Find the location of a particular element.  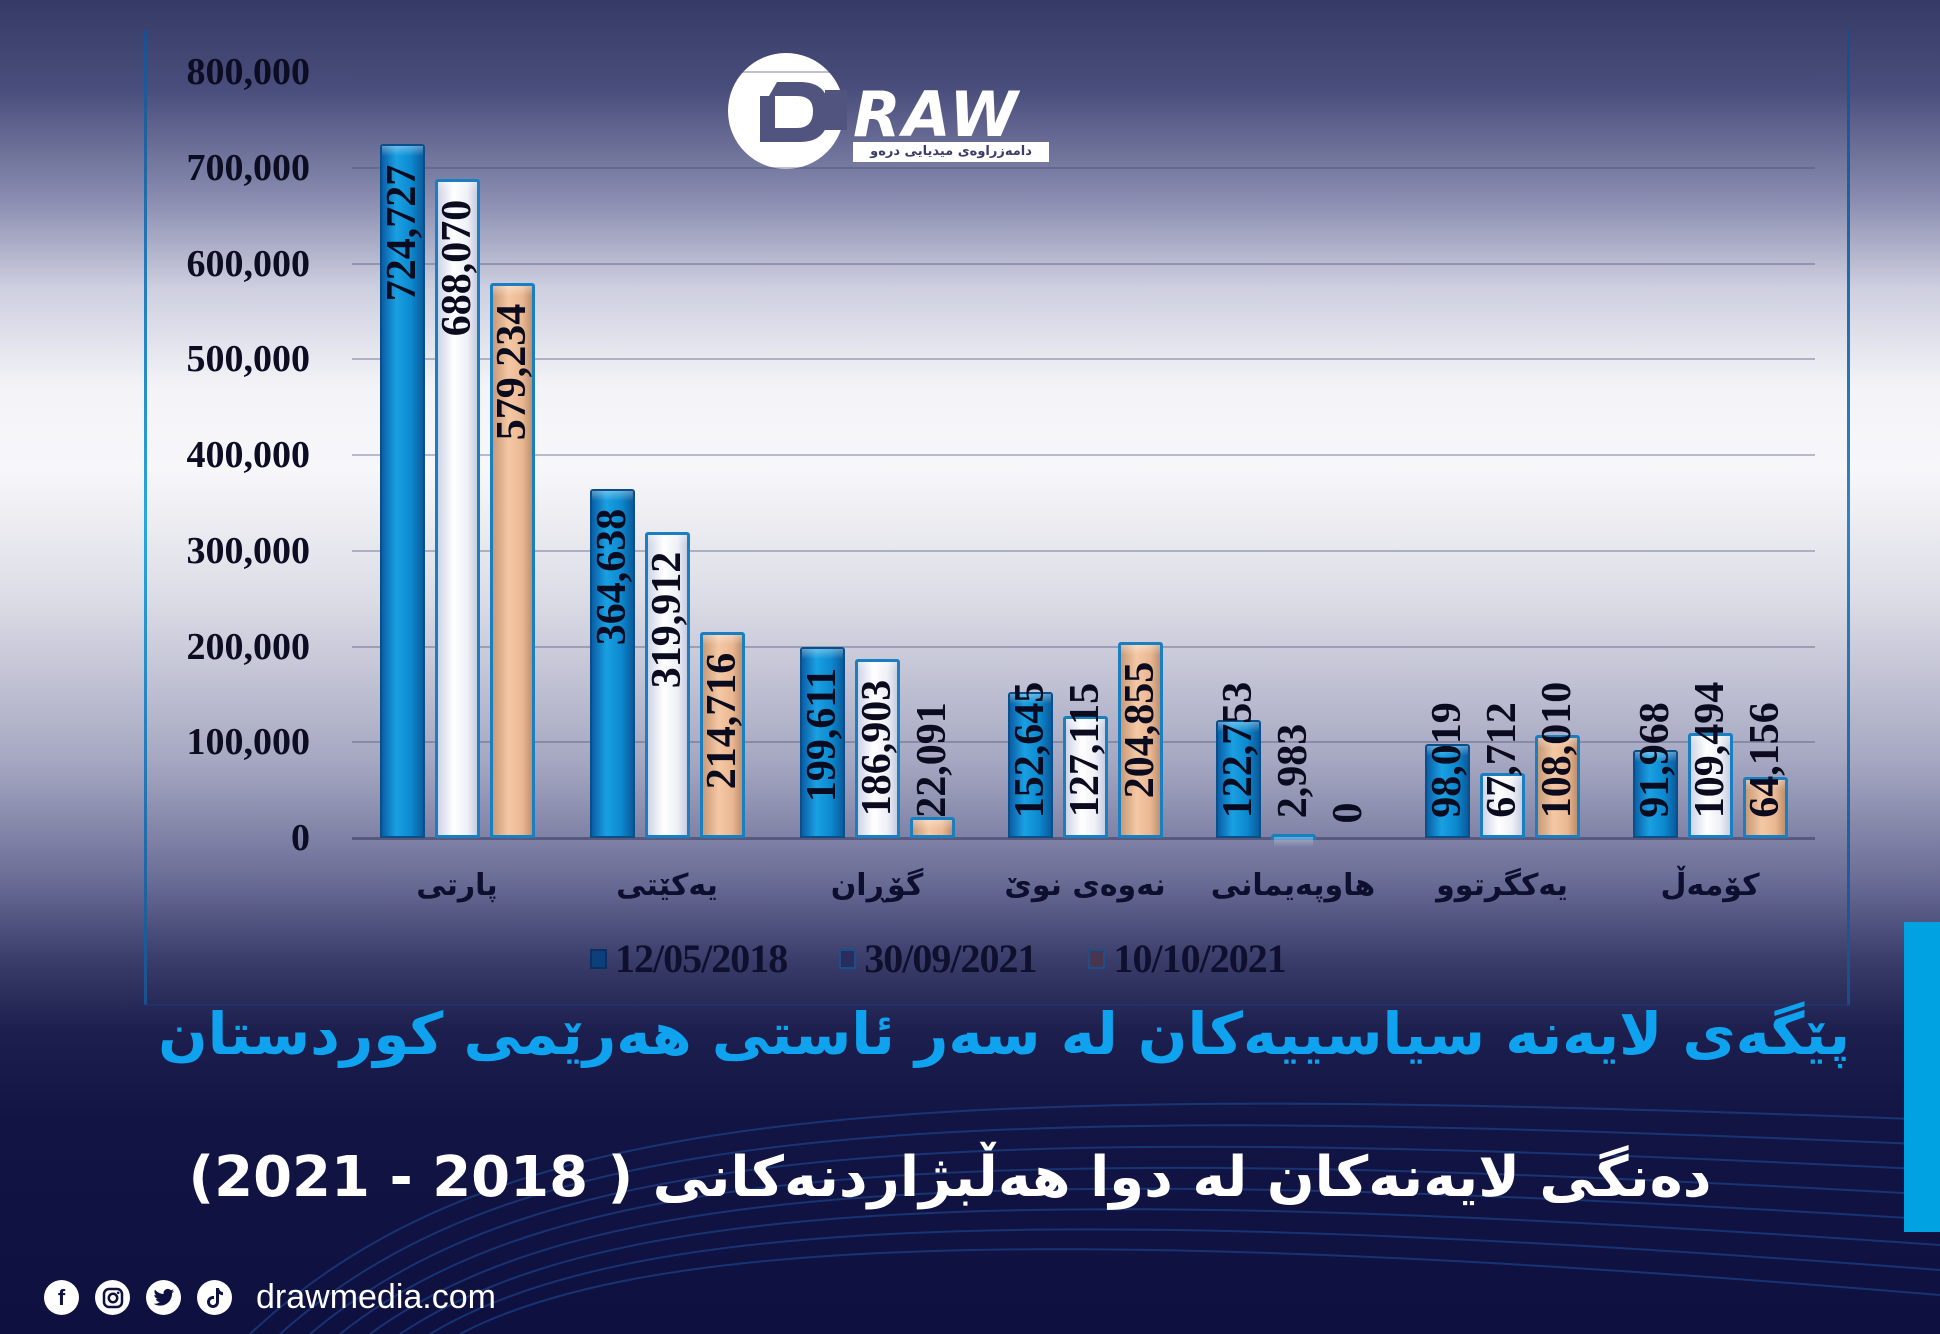

legend-label: 30/09/2021 is located at coordinates (950, 958).